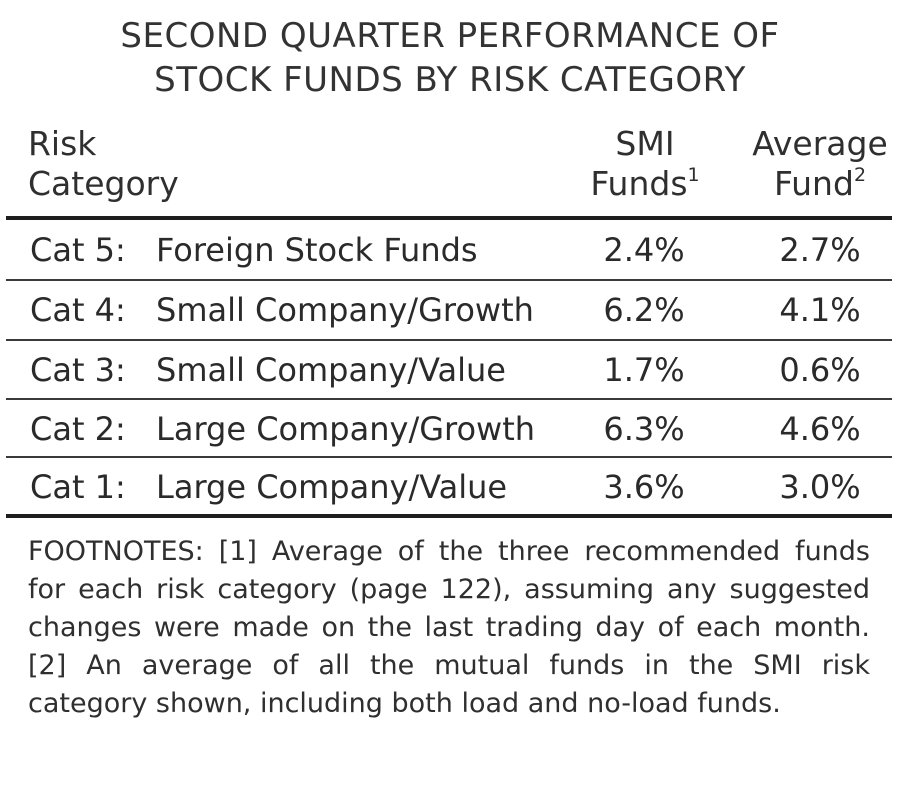 This screenshot has width=900, height=790. I want to click on row-smi-value: 2.4%, so click(644, 250).